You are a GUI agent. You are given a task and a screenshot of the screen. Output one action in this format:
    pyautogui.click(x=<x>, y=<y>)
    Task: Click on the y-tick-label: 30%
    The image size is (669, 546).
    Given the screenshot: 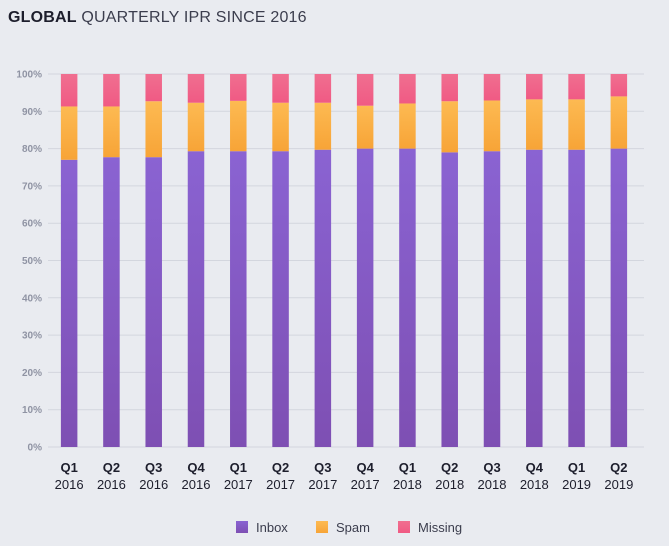 What is the action you would take?
    pyautogui.click(x=32, y=336)
    